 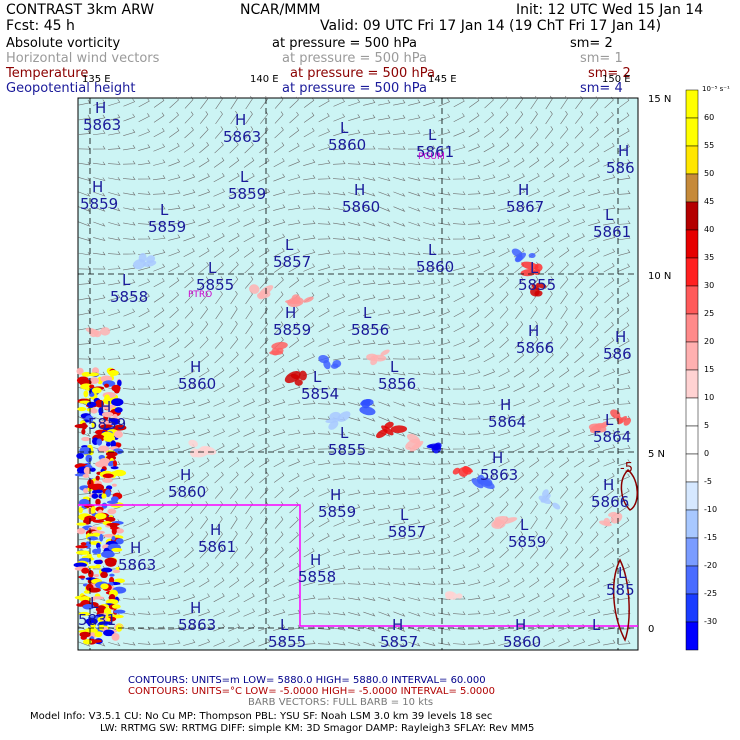 What do you see at coordinates (708, 481) in the screenshot?
I see `colorbar-tick-label: -5` at bounding box center [708, 481].